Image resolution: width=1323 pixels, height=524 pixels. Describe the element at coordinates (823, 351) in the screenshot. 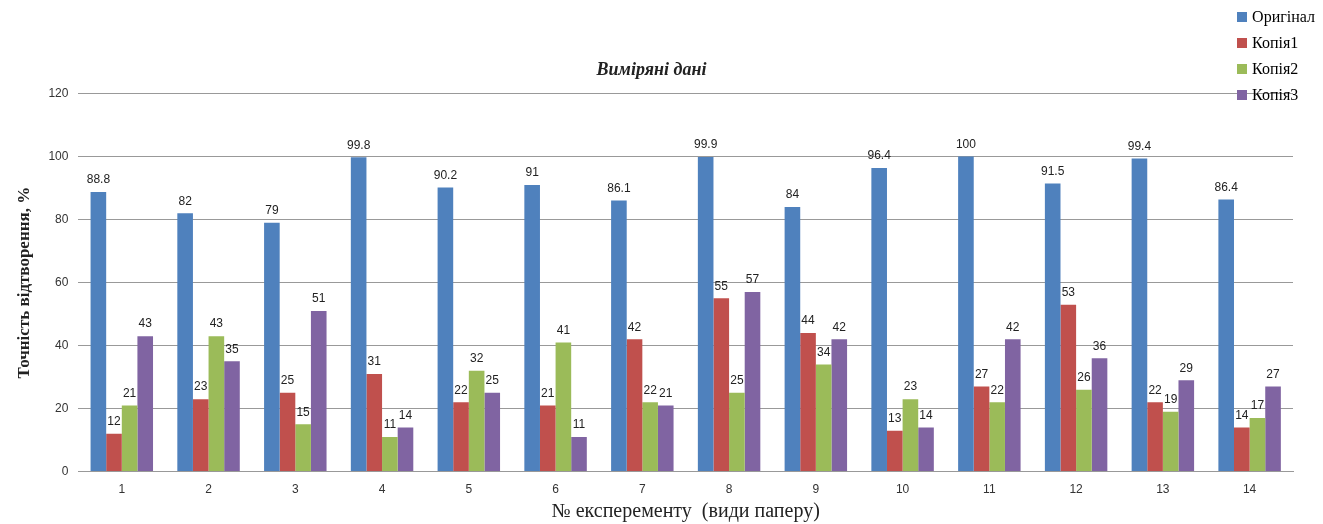

I see `data-label: 34` at that location.